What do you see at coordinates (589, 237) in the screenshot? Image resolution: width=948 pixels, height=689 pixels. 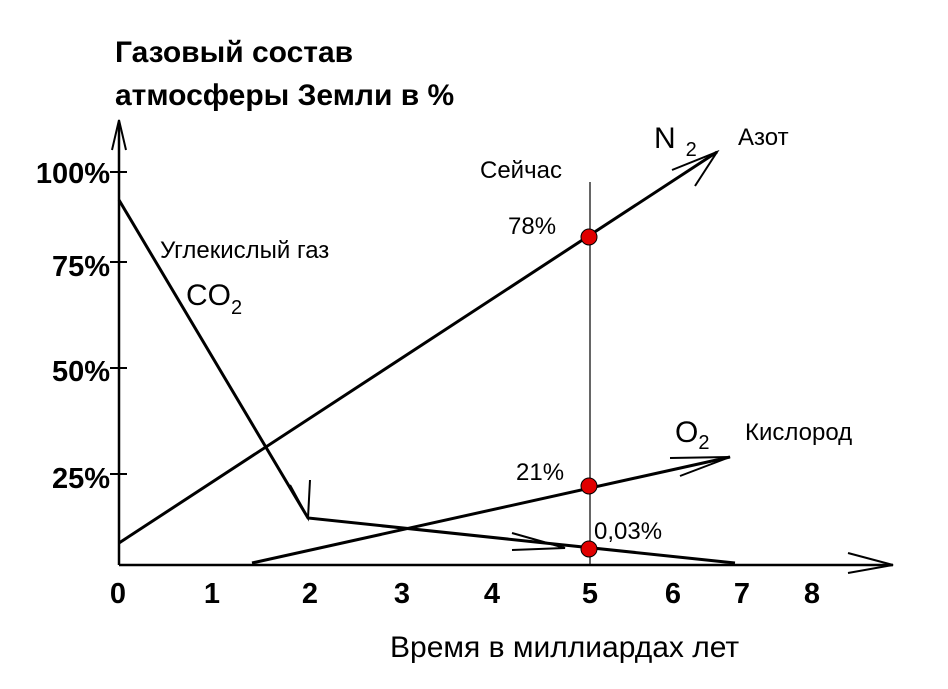 I see `nitrogen-point` at bounding box center [589, 237].